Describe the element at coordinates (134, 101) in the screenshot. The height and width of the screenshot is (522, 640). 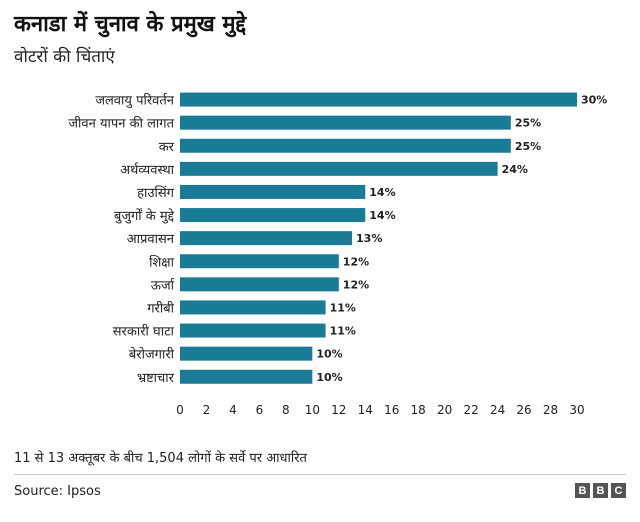
I see `category-label: जलवायु परिवर्तन` at that location.